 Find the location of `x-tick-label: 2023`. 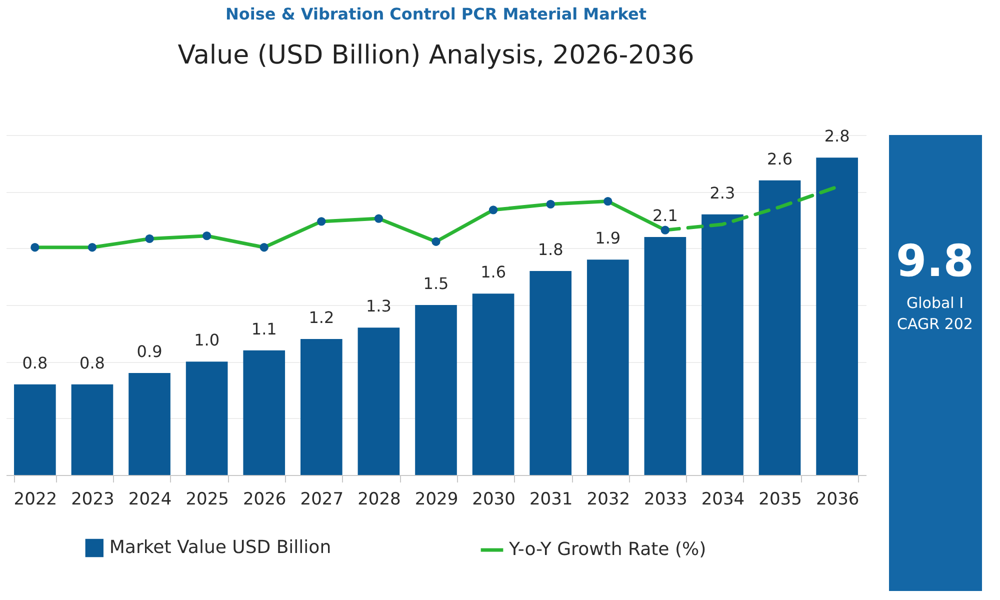

x-tick-label: 2023 is located at coordinates (92, 500).